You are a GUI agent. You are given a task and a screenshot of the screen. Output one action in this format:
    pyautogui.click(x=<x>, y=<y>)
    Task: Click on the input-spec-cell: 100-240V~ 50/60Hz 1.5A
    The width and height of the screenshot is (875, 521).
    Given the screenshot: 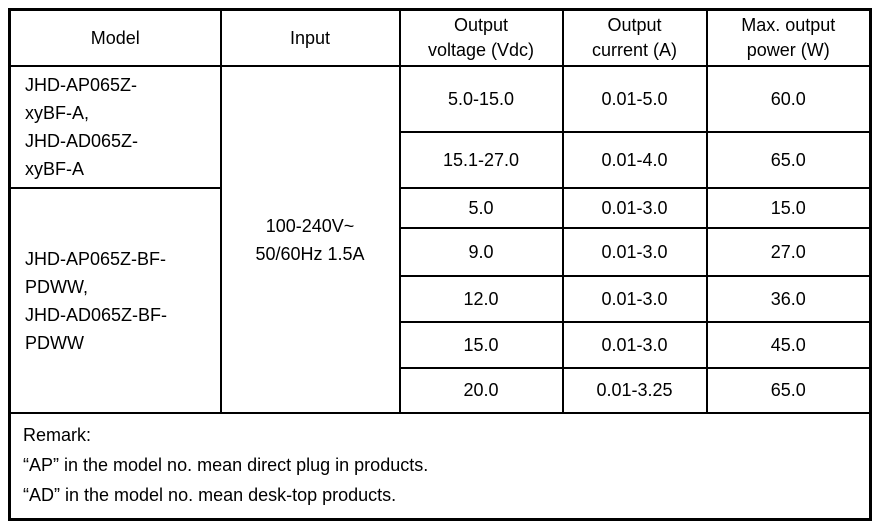 What is the action you would take?
    pyautogui.click(x=310, y=239)
    